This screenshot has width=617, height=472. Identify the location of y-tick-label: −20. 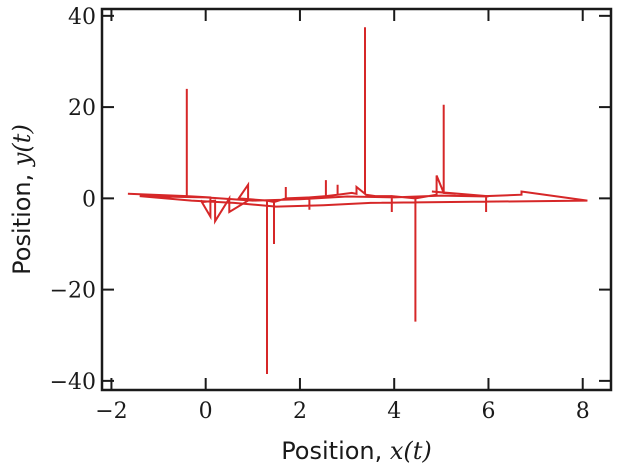
(73, 291).